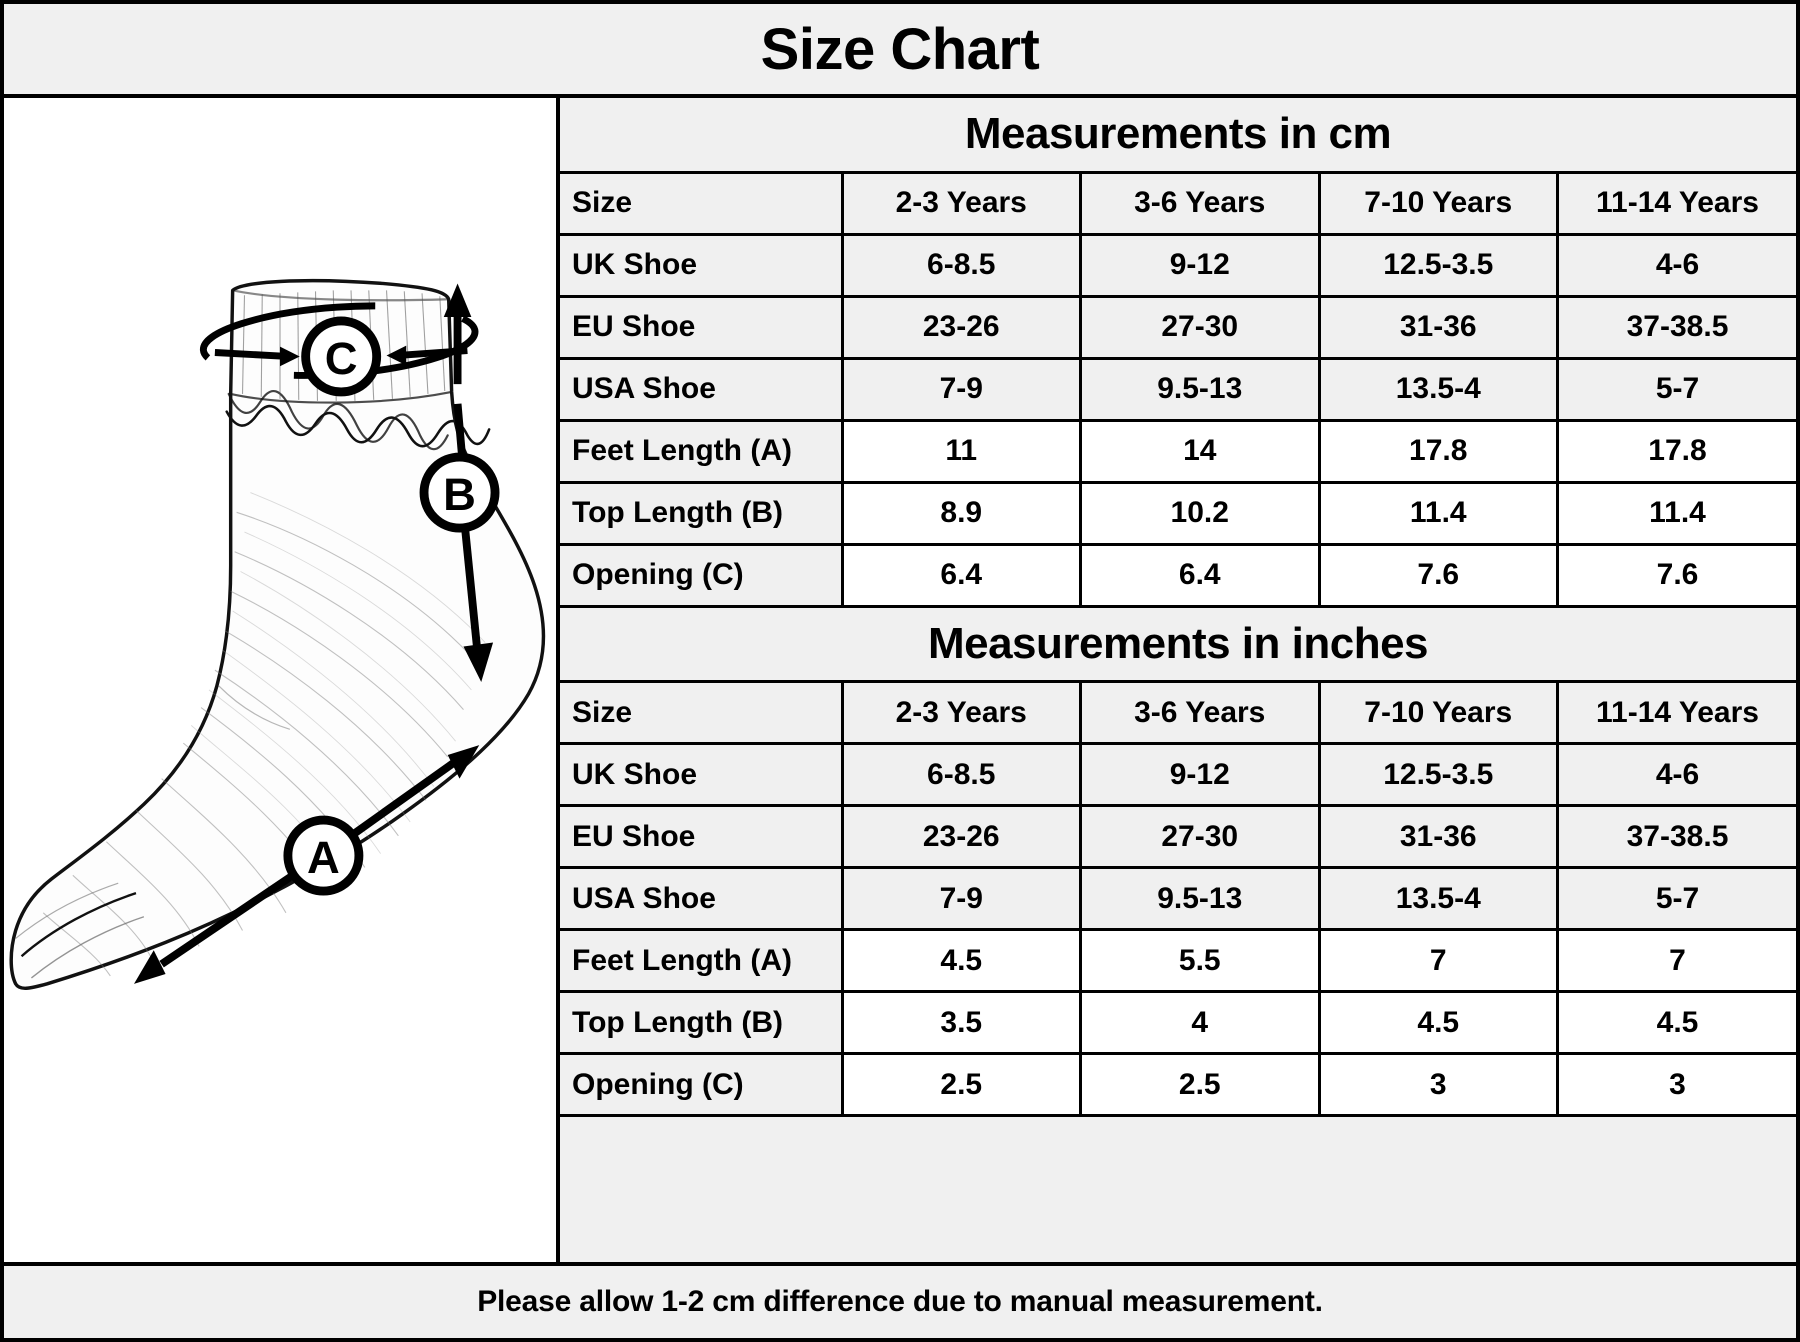 Image resolution: width=1800 pixels, height=1342 pixels. What do you see at coordinates (1200, 1084) in the screenshot?
I see `cell-opening-1-inches: 2.5` at bounding box center [1200, 1084].